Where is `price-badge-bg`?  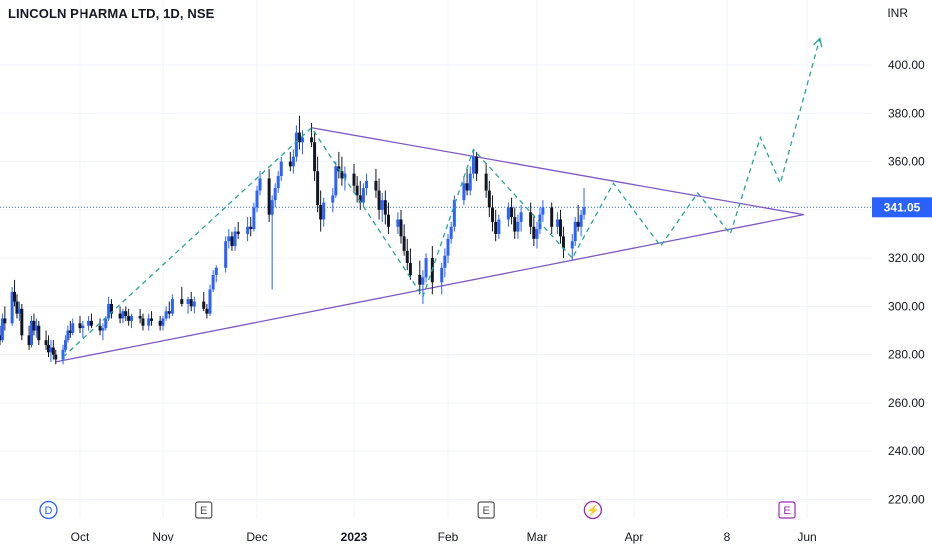
price-badge-bg is located at coordinates (902, 207).